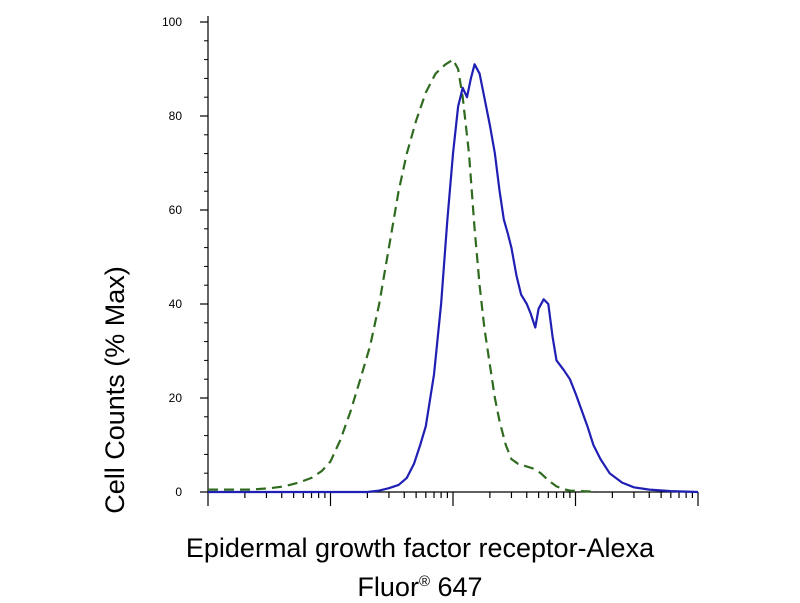 Image resolution: width=800 pixels, height=603 pixels. I want to click on y-axis-label: Cell Counts (% Max), so click(115, 390).